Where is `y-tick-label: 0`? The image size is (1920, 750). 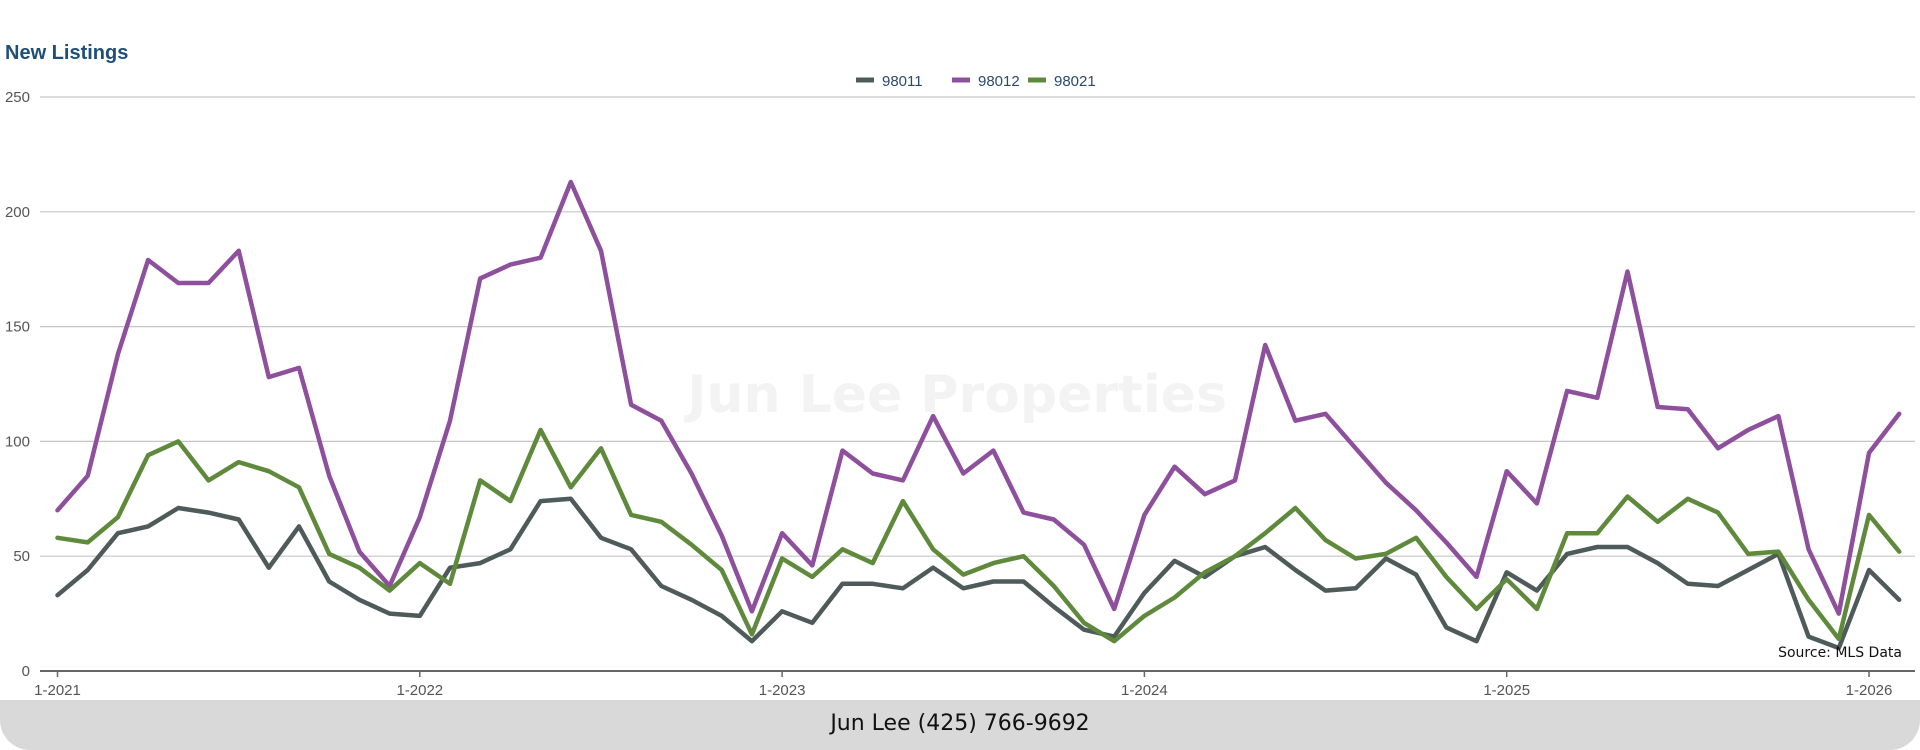
y-tick-label: 0 is located at coordinates (26, 671).